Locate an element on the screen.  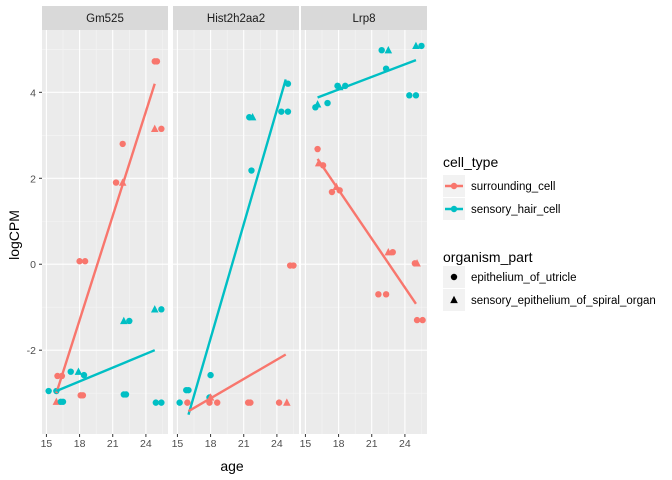
legend-item-sensory_hair_cell: sensory_hair_cell is located at coordinates (502, 209).